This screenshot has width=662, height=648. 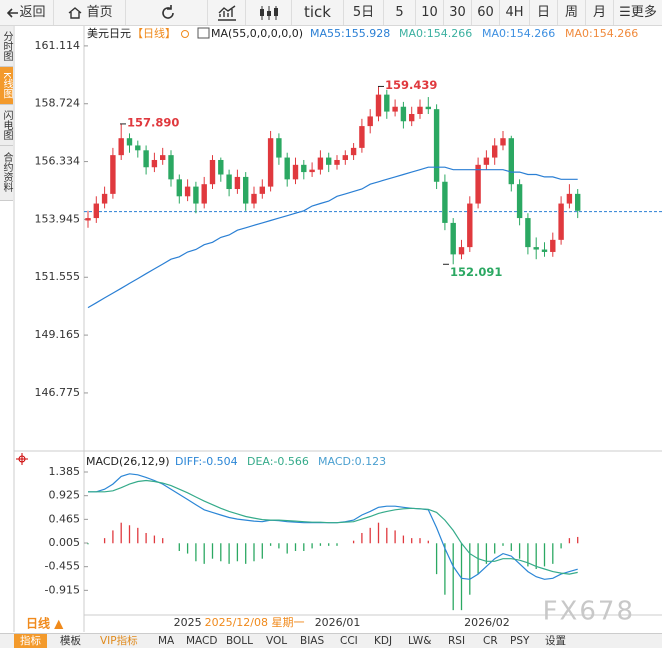 What do you see at coordinates (255, 622) in the screenshot?
I see `cursor-label: 2025/12/08 星期一` at bounding box center [255, 622].